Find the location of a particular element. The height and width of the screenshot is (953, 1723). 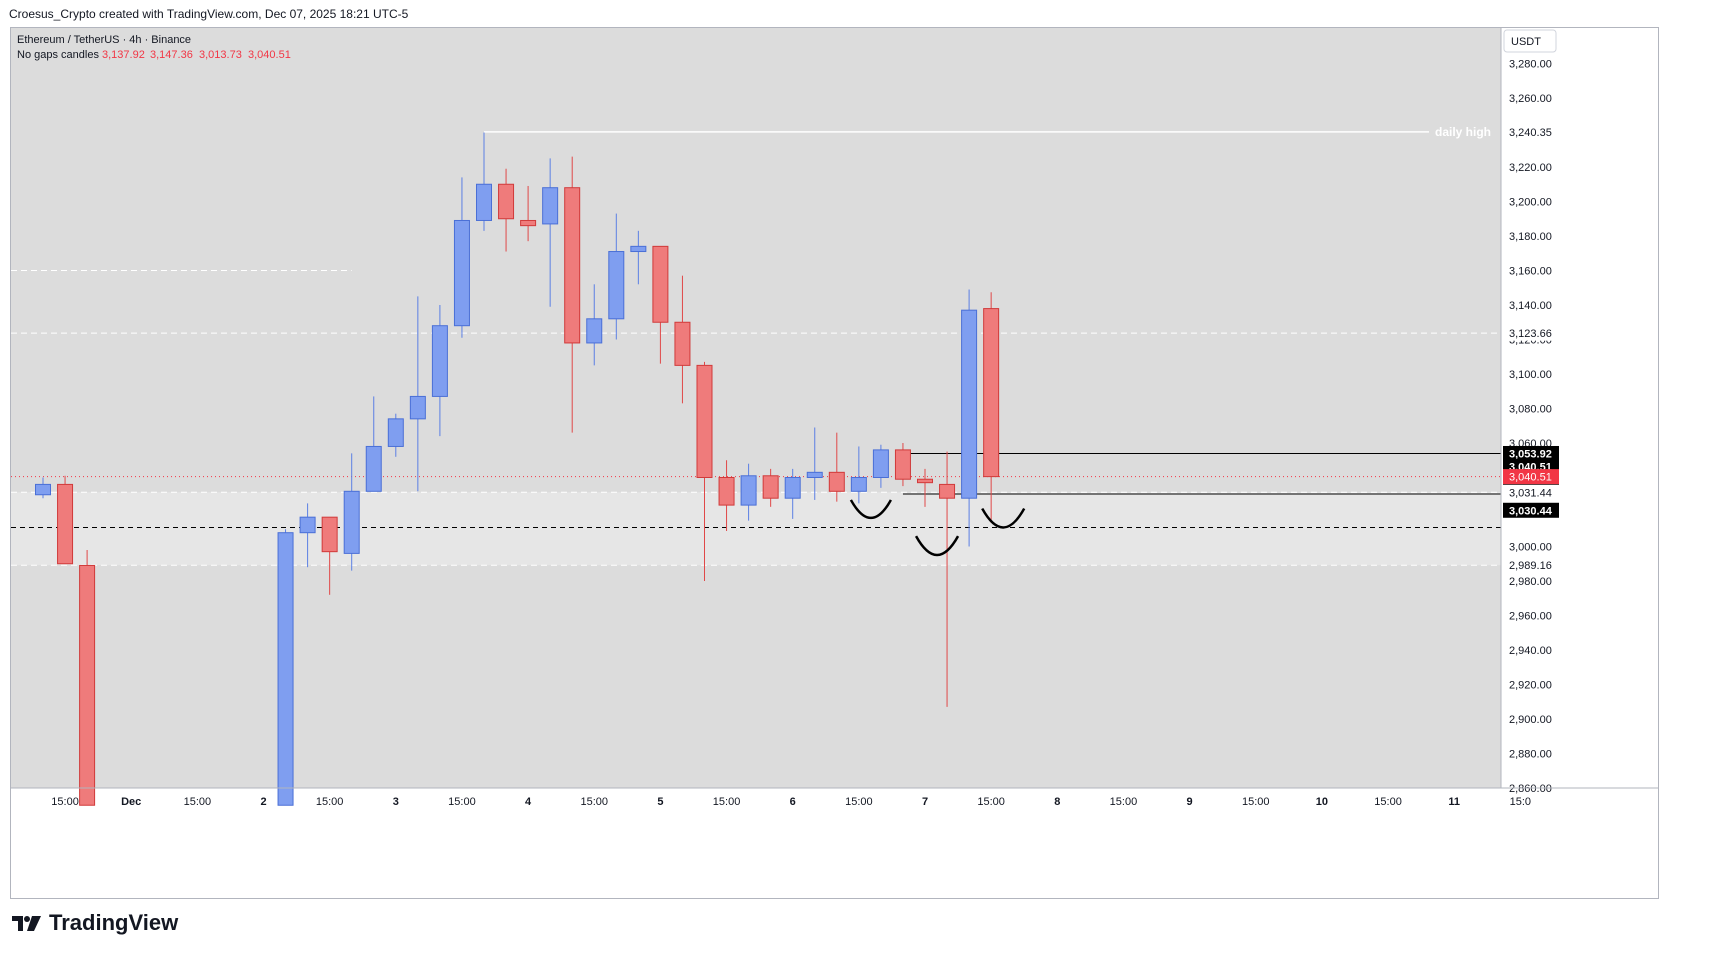

price-tick-label: 3,000.00 is located at coordinates (1530, 548).